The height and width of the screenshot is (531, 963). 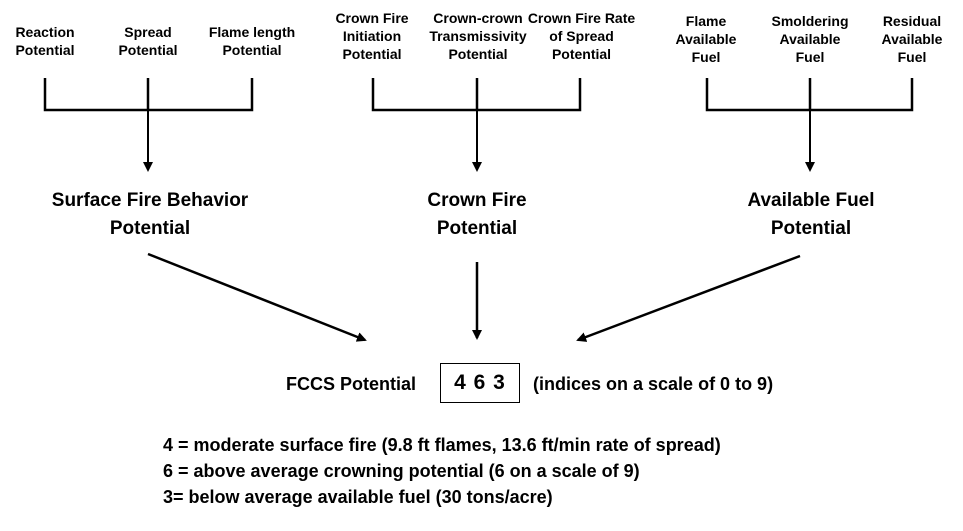 I want to click on input-crown-fire-initiation-potential: Crown Fire Initiation Potential, so click(x=372, y=36).